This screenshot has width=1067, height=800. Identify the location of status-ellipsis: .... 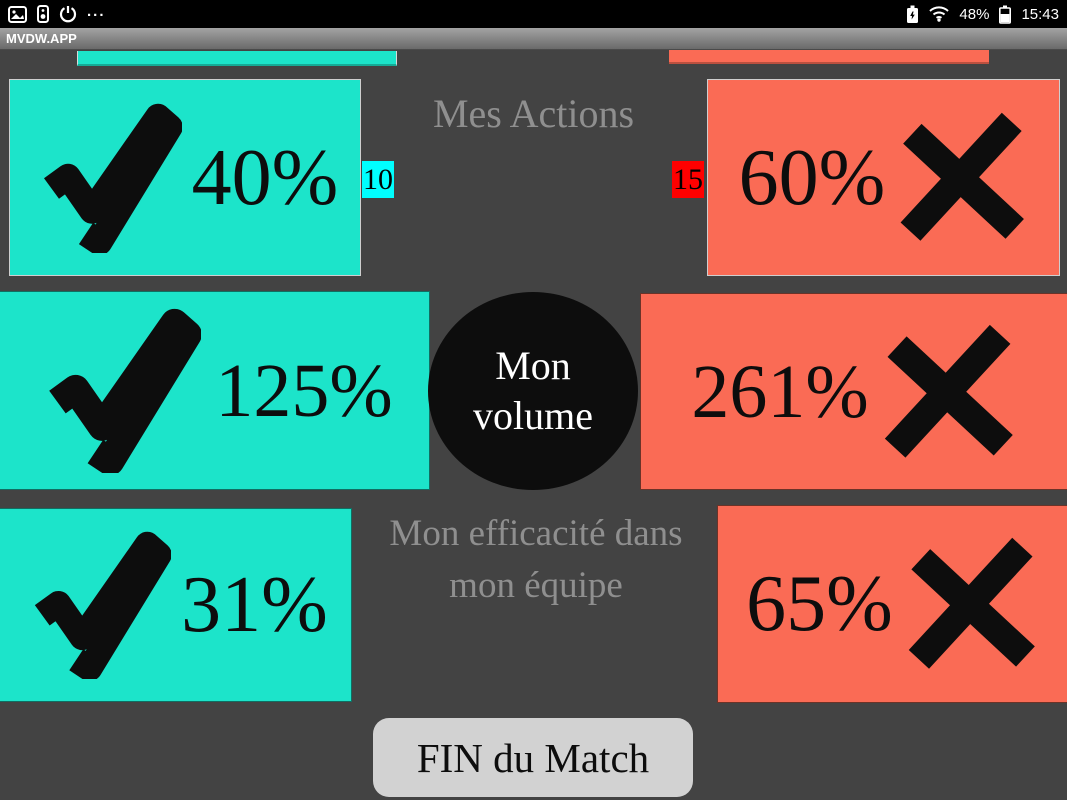
(96, 11).